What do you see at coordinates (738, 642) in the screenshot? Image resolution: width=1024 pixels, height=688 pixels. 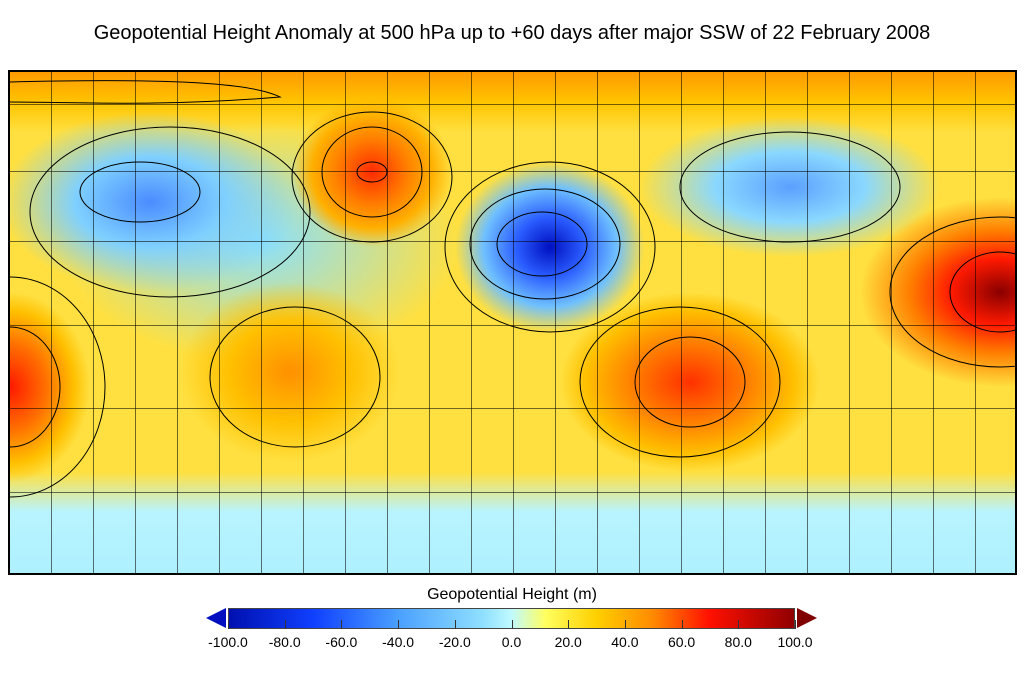 I see `colorbar-tick-label: 80.0` at bounding box center [738, 642].